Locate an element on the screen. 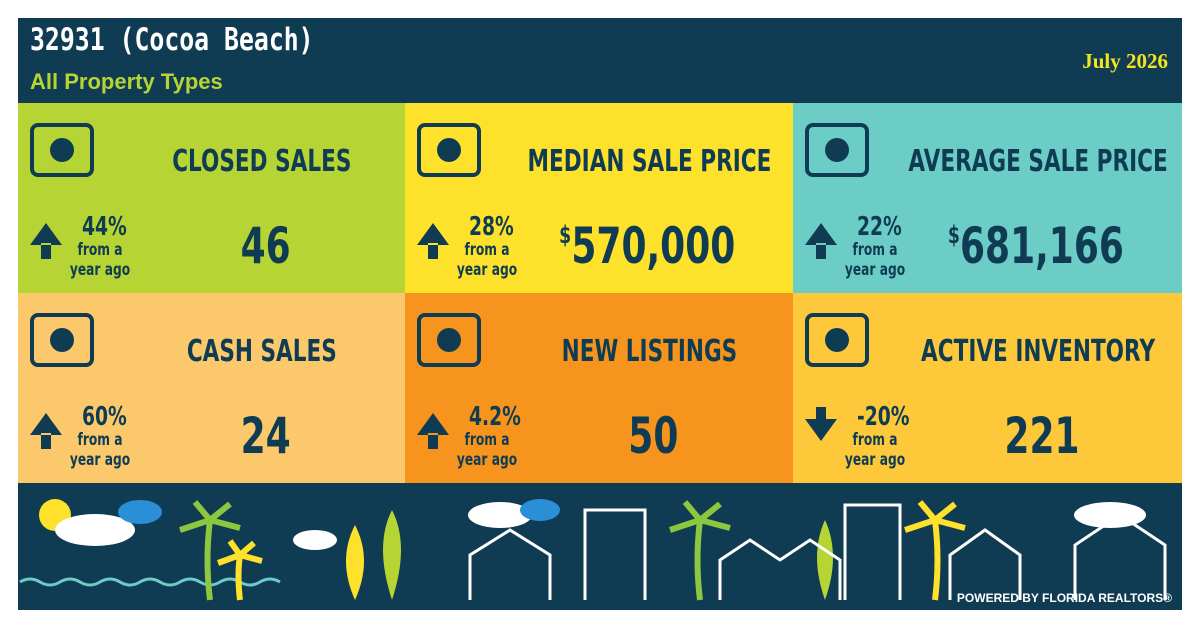 This screenshot has height=632, width=1200. tile-value-group: 24 is located at coordinates (266, 436).